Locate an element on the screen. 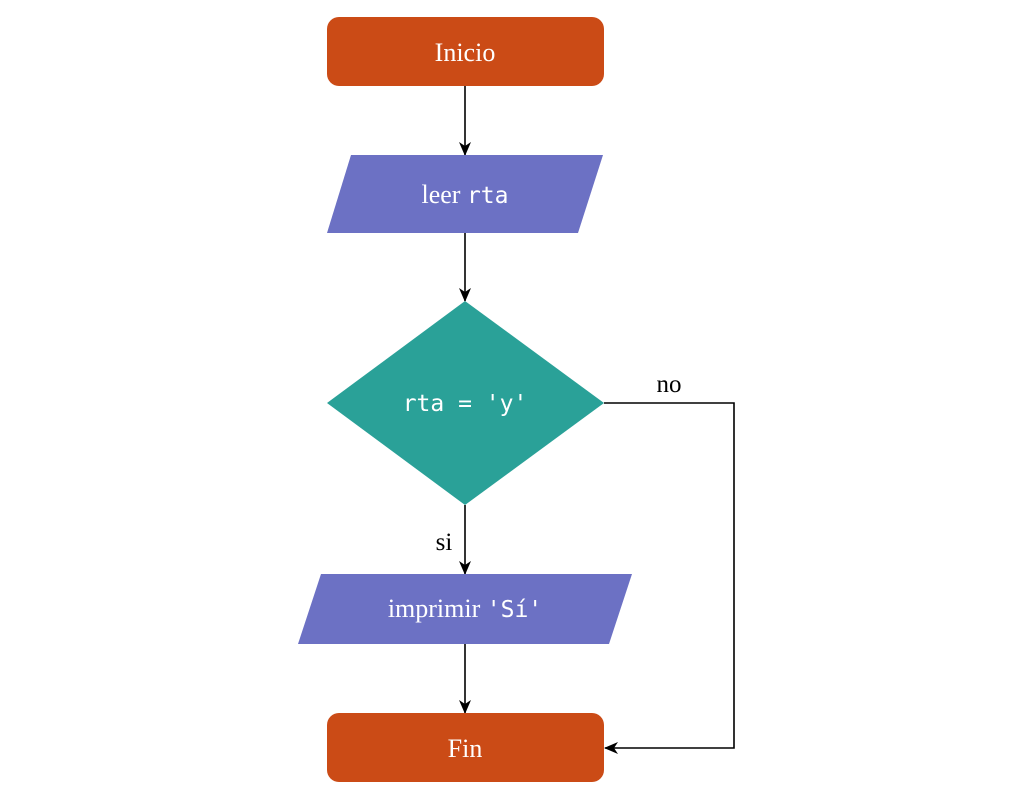 Image resolution: width=1024 pixels, height=800 pixels. end-node: Fin is located at coordinates (465, 747).